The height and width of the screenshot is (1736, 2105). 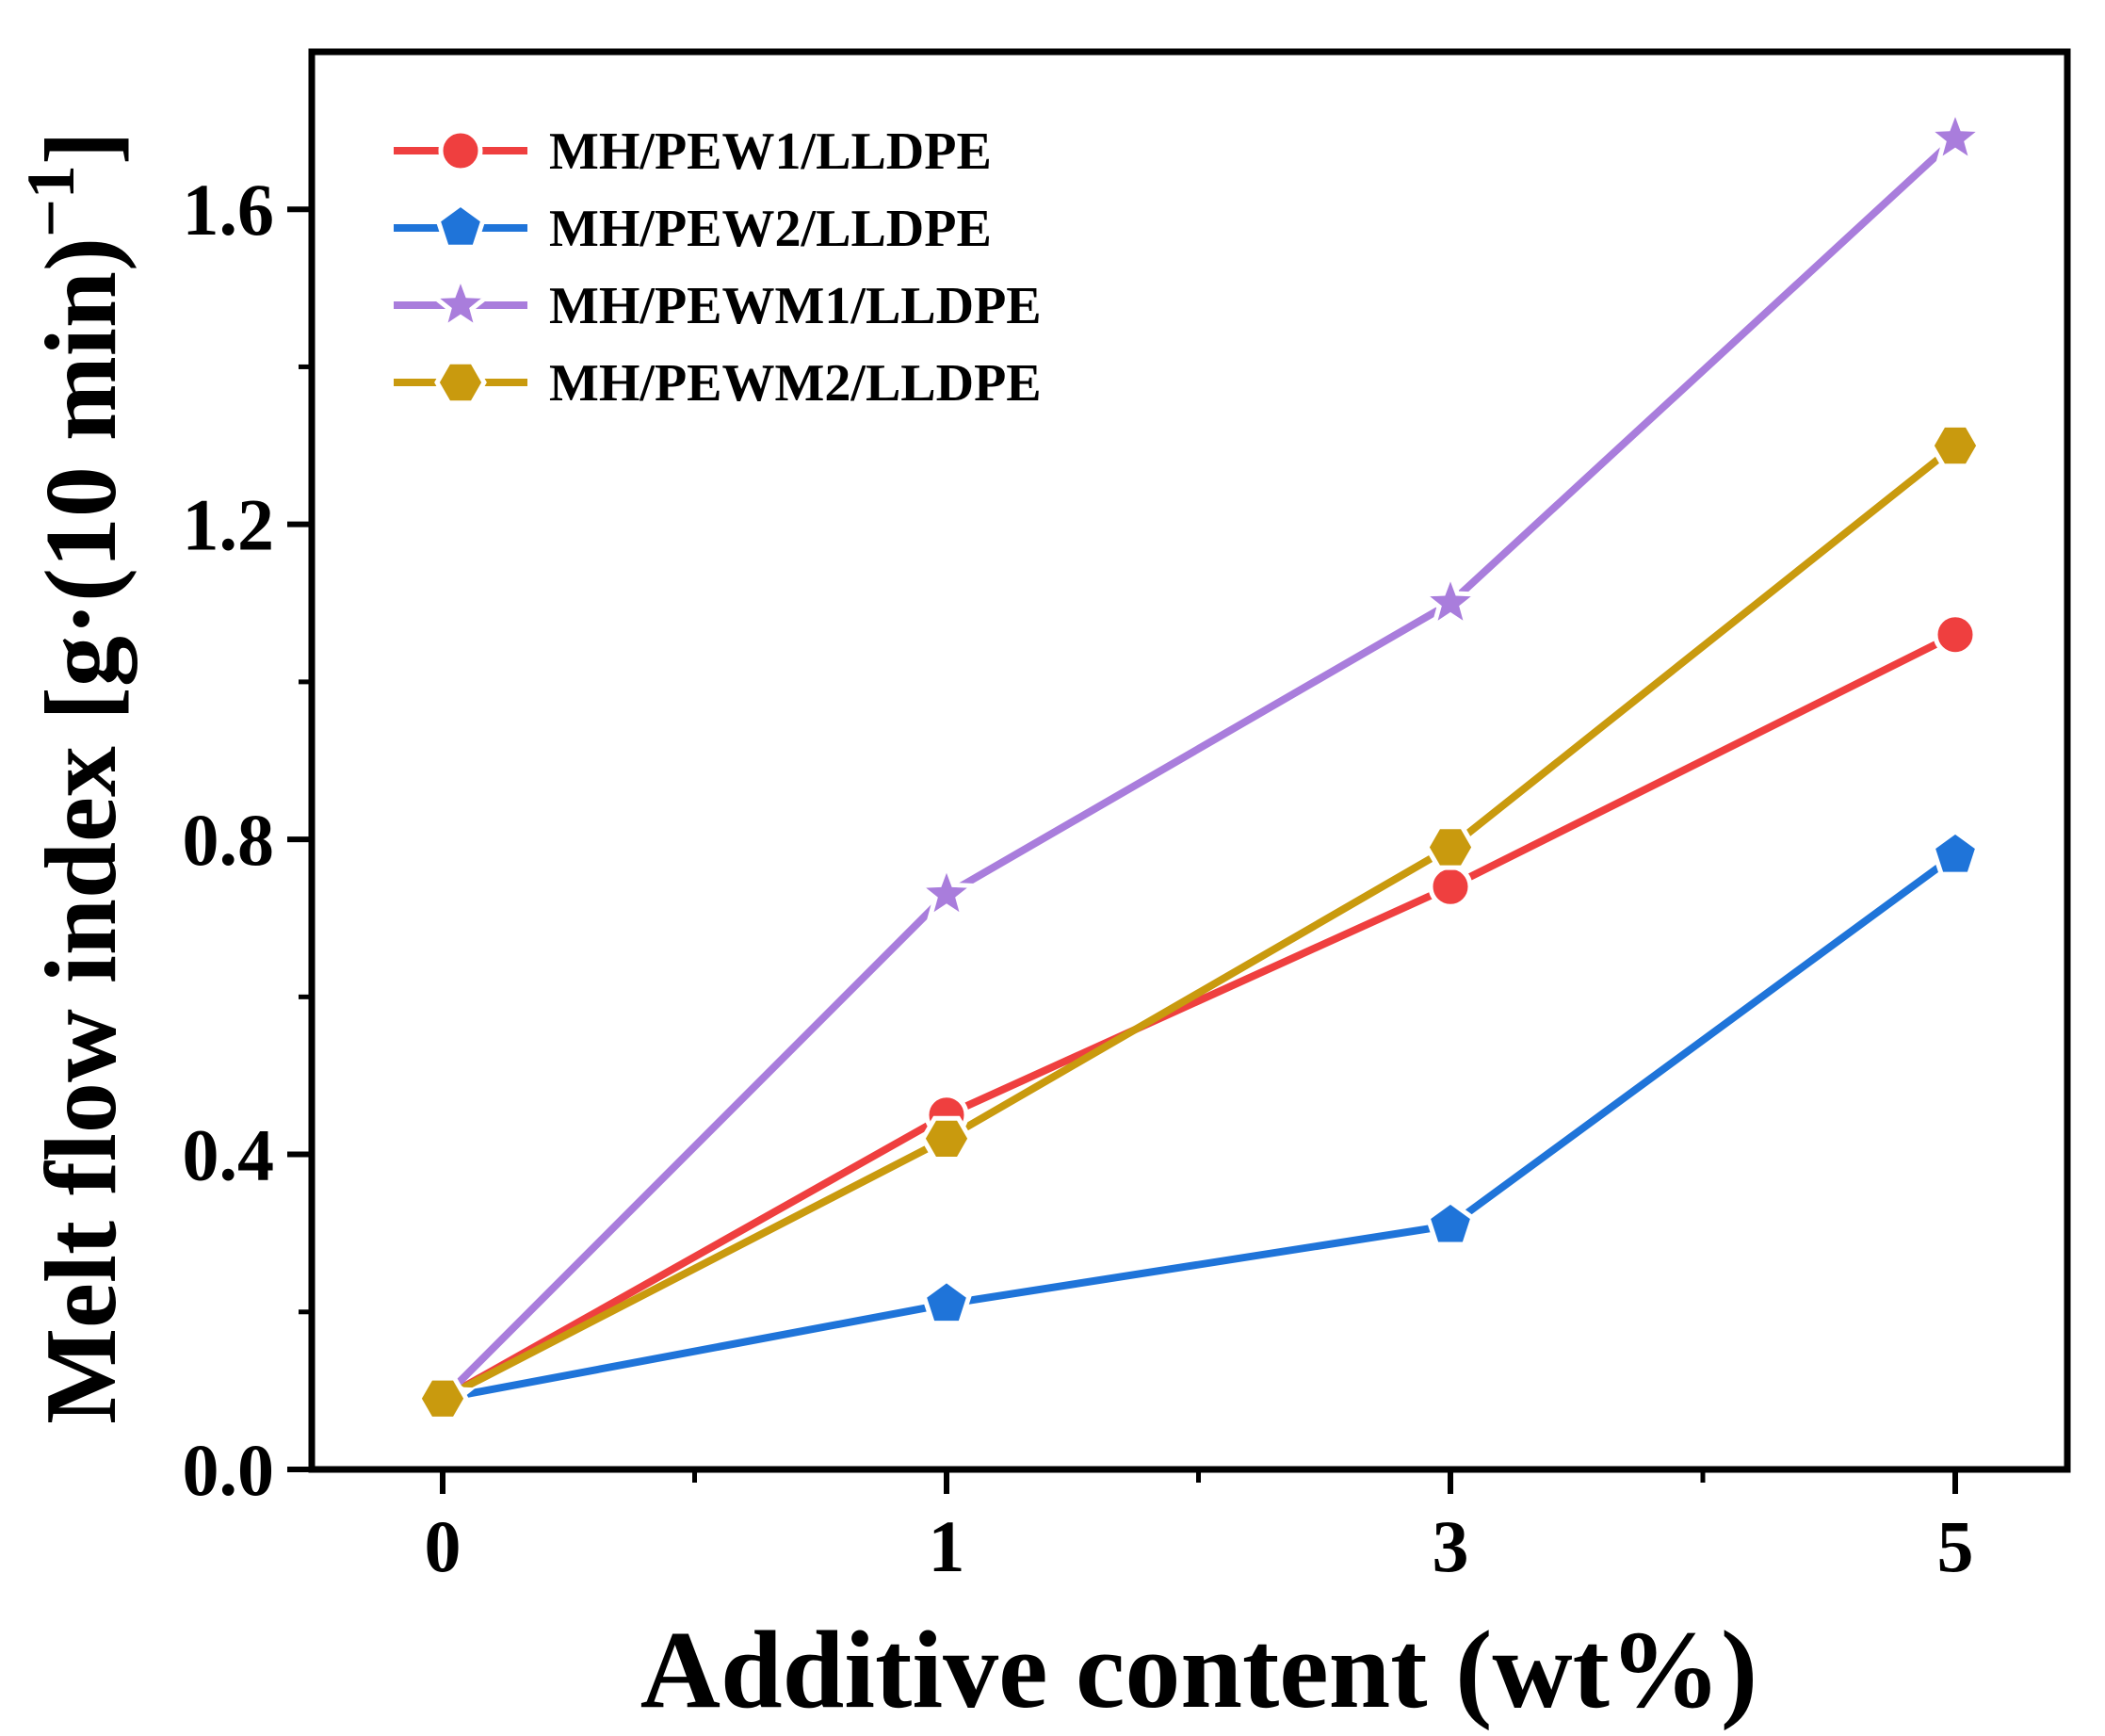 What do you see at coordinates (229, 525) in the screenshot?
I see `y-tick-label: 1.2` at bounding box center [229, 525].